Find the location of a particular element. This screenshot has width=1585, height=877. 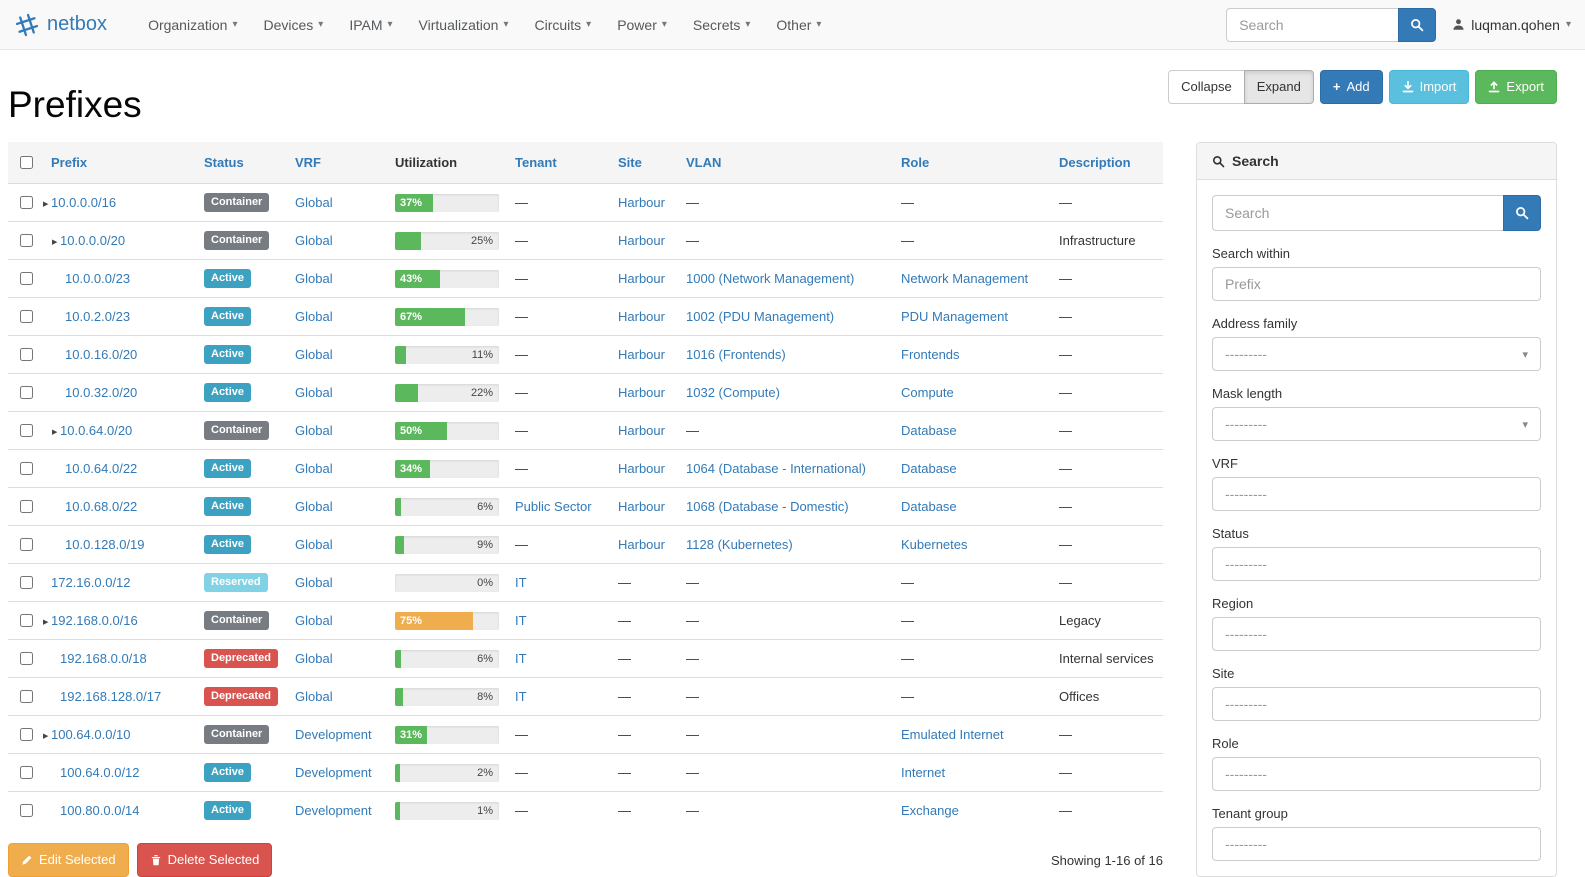

vlan-link: 1064 (Database - International) is located at coordinates (776, 468).